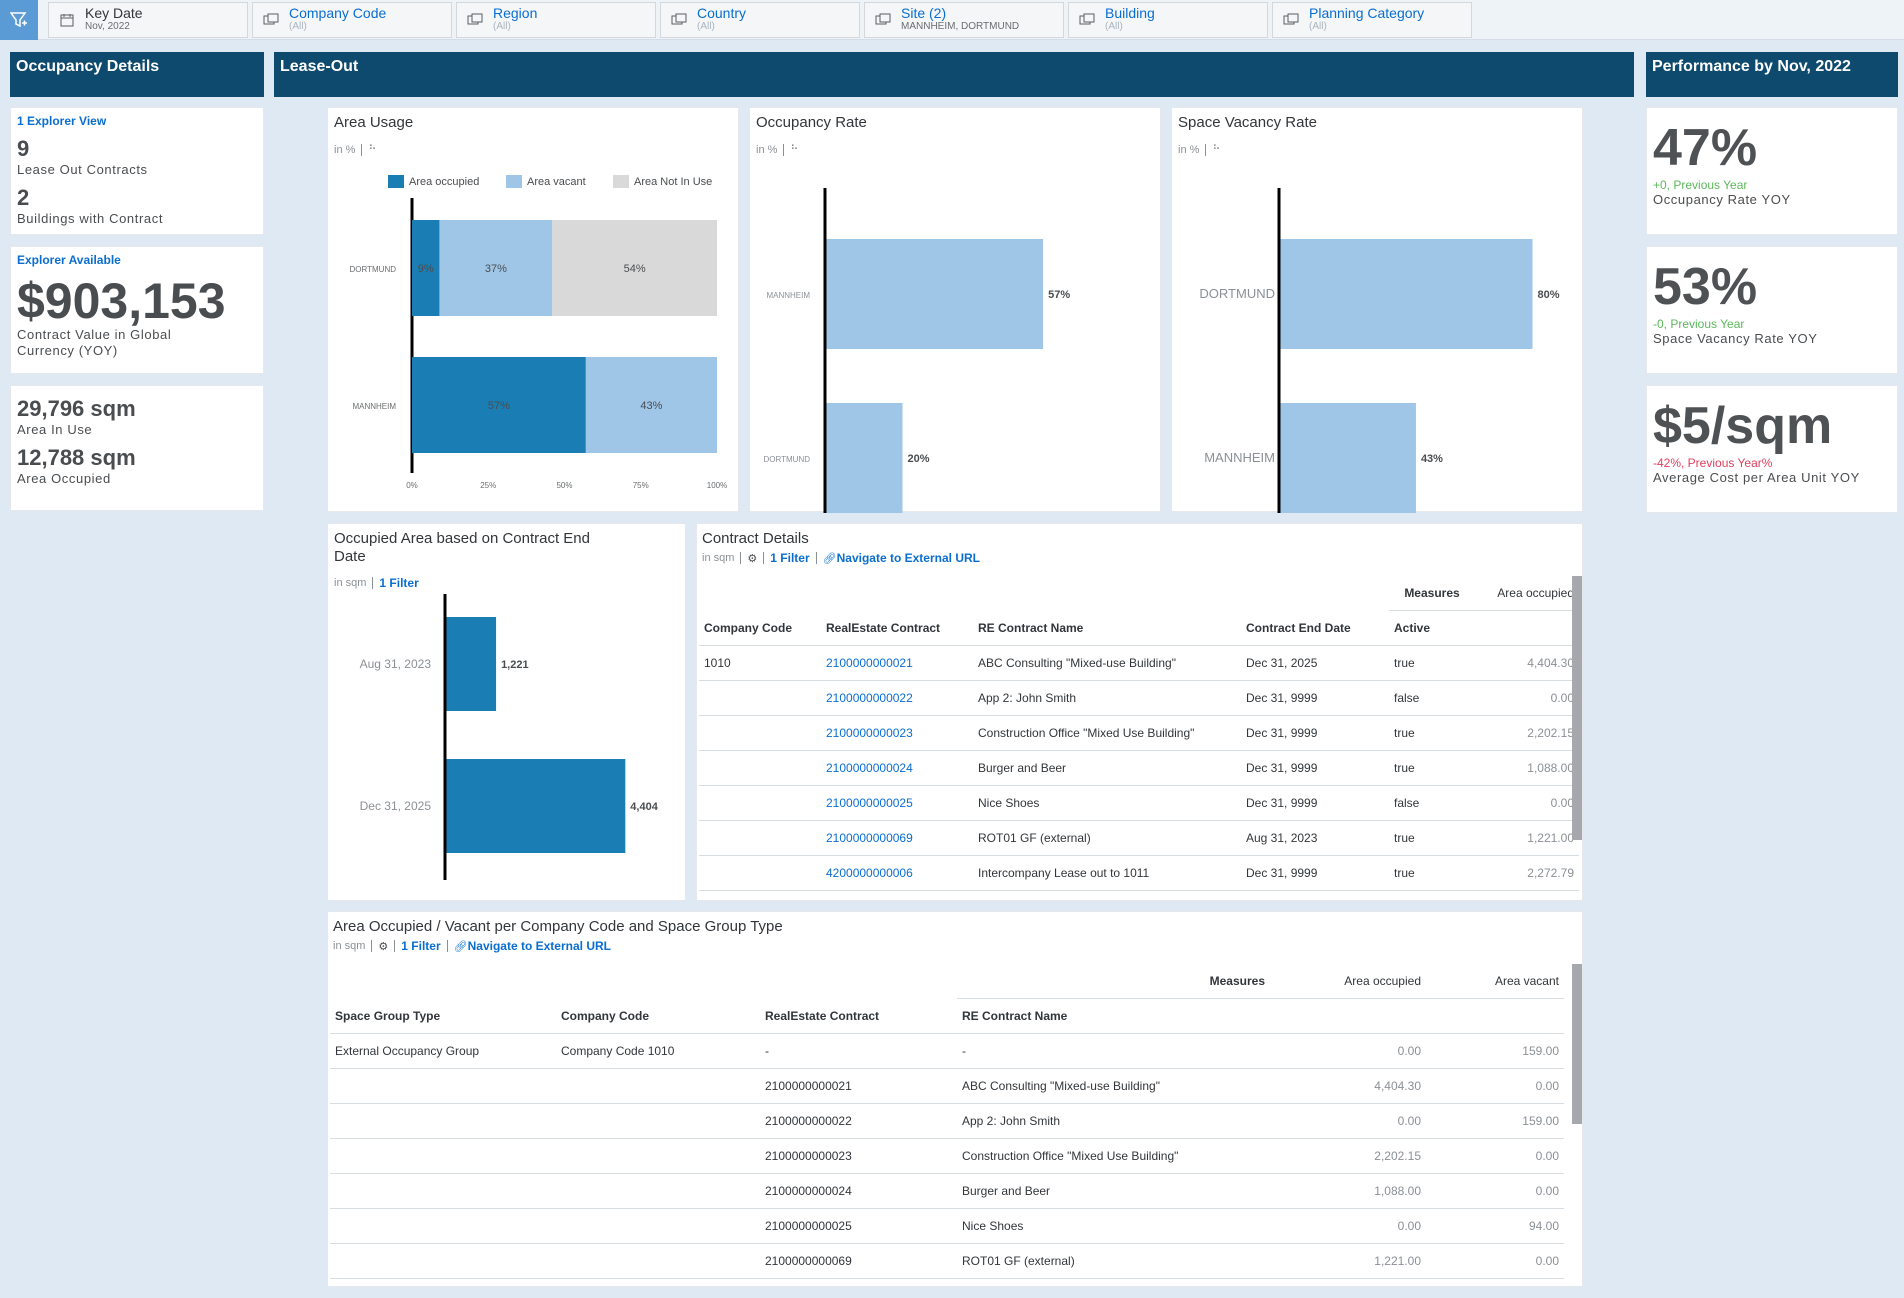  I want to click on x-tick-label: 75%, so click(641, 485).